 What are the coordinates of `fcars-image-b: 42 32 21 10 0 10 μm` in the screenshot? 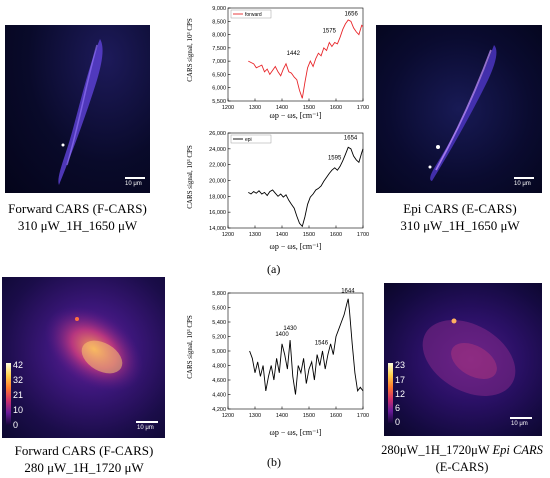 It's located at (83, 357).